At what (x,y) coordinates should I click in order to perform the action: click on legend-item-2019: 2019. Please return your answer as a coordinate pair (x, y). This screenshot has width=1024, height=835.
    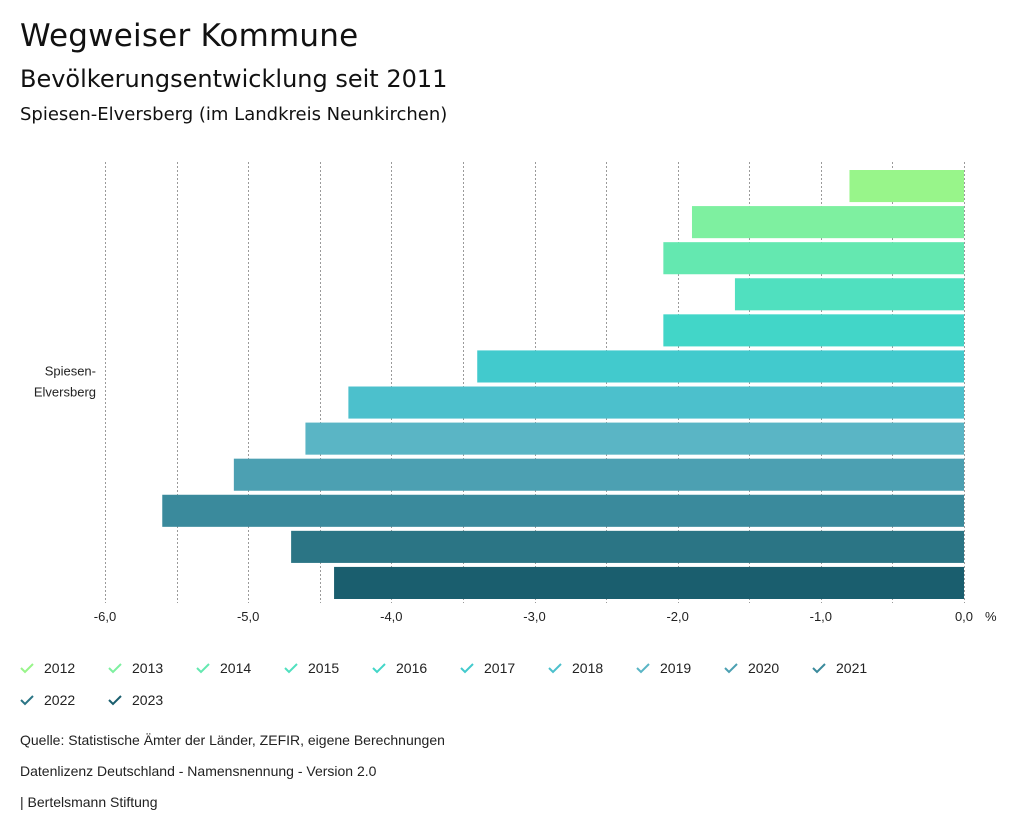
    Looking at the image, I should click on (663, 668).